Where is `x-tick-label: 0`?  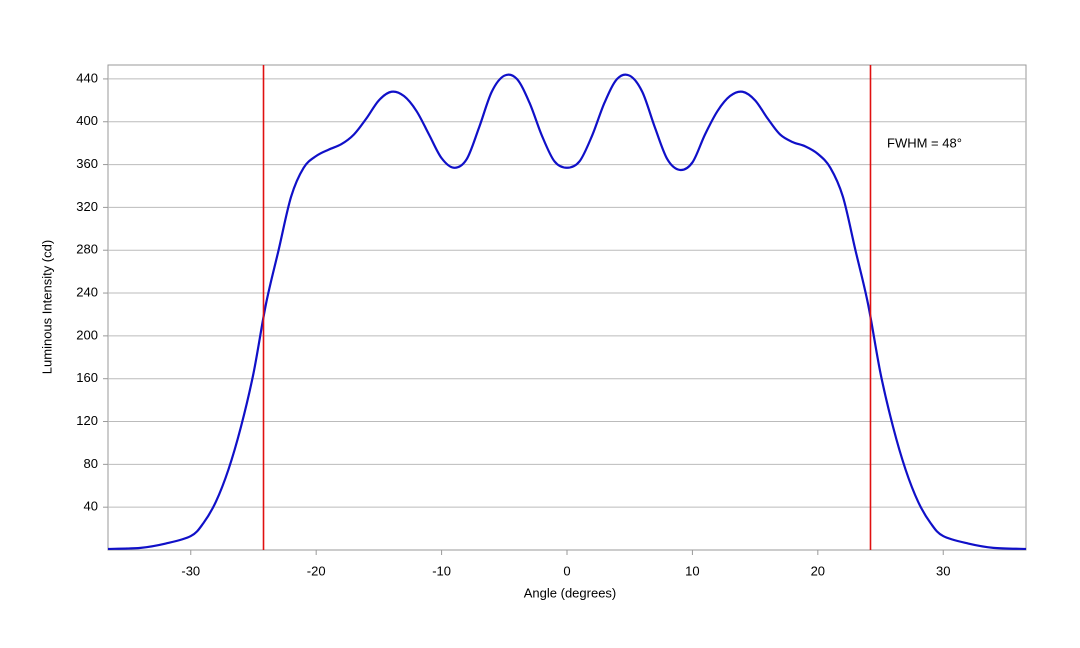 x-tick-label: 0 is located at coordinates (566, 570).